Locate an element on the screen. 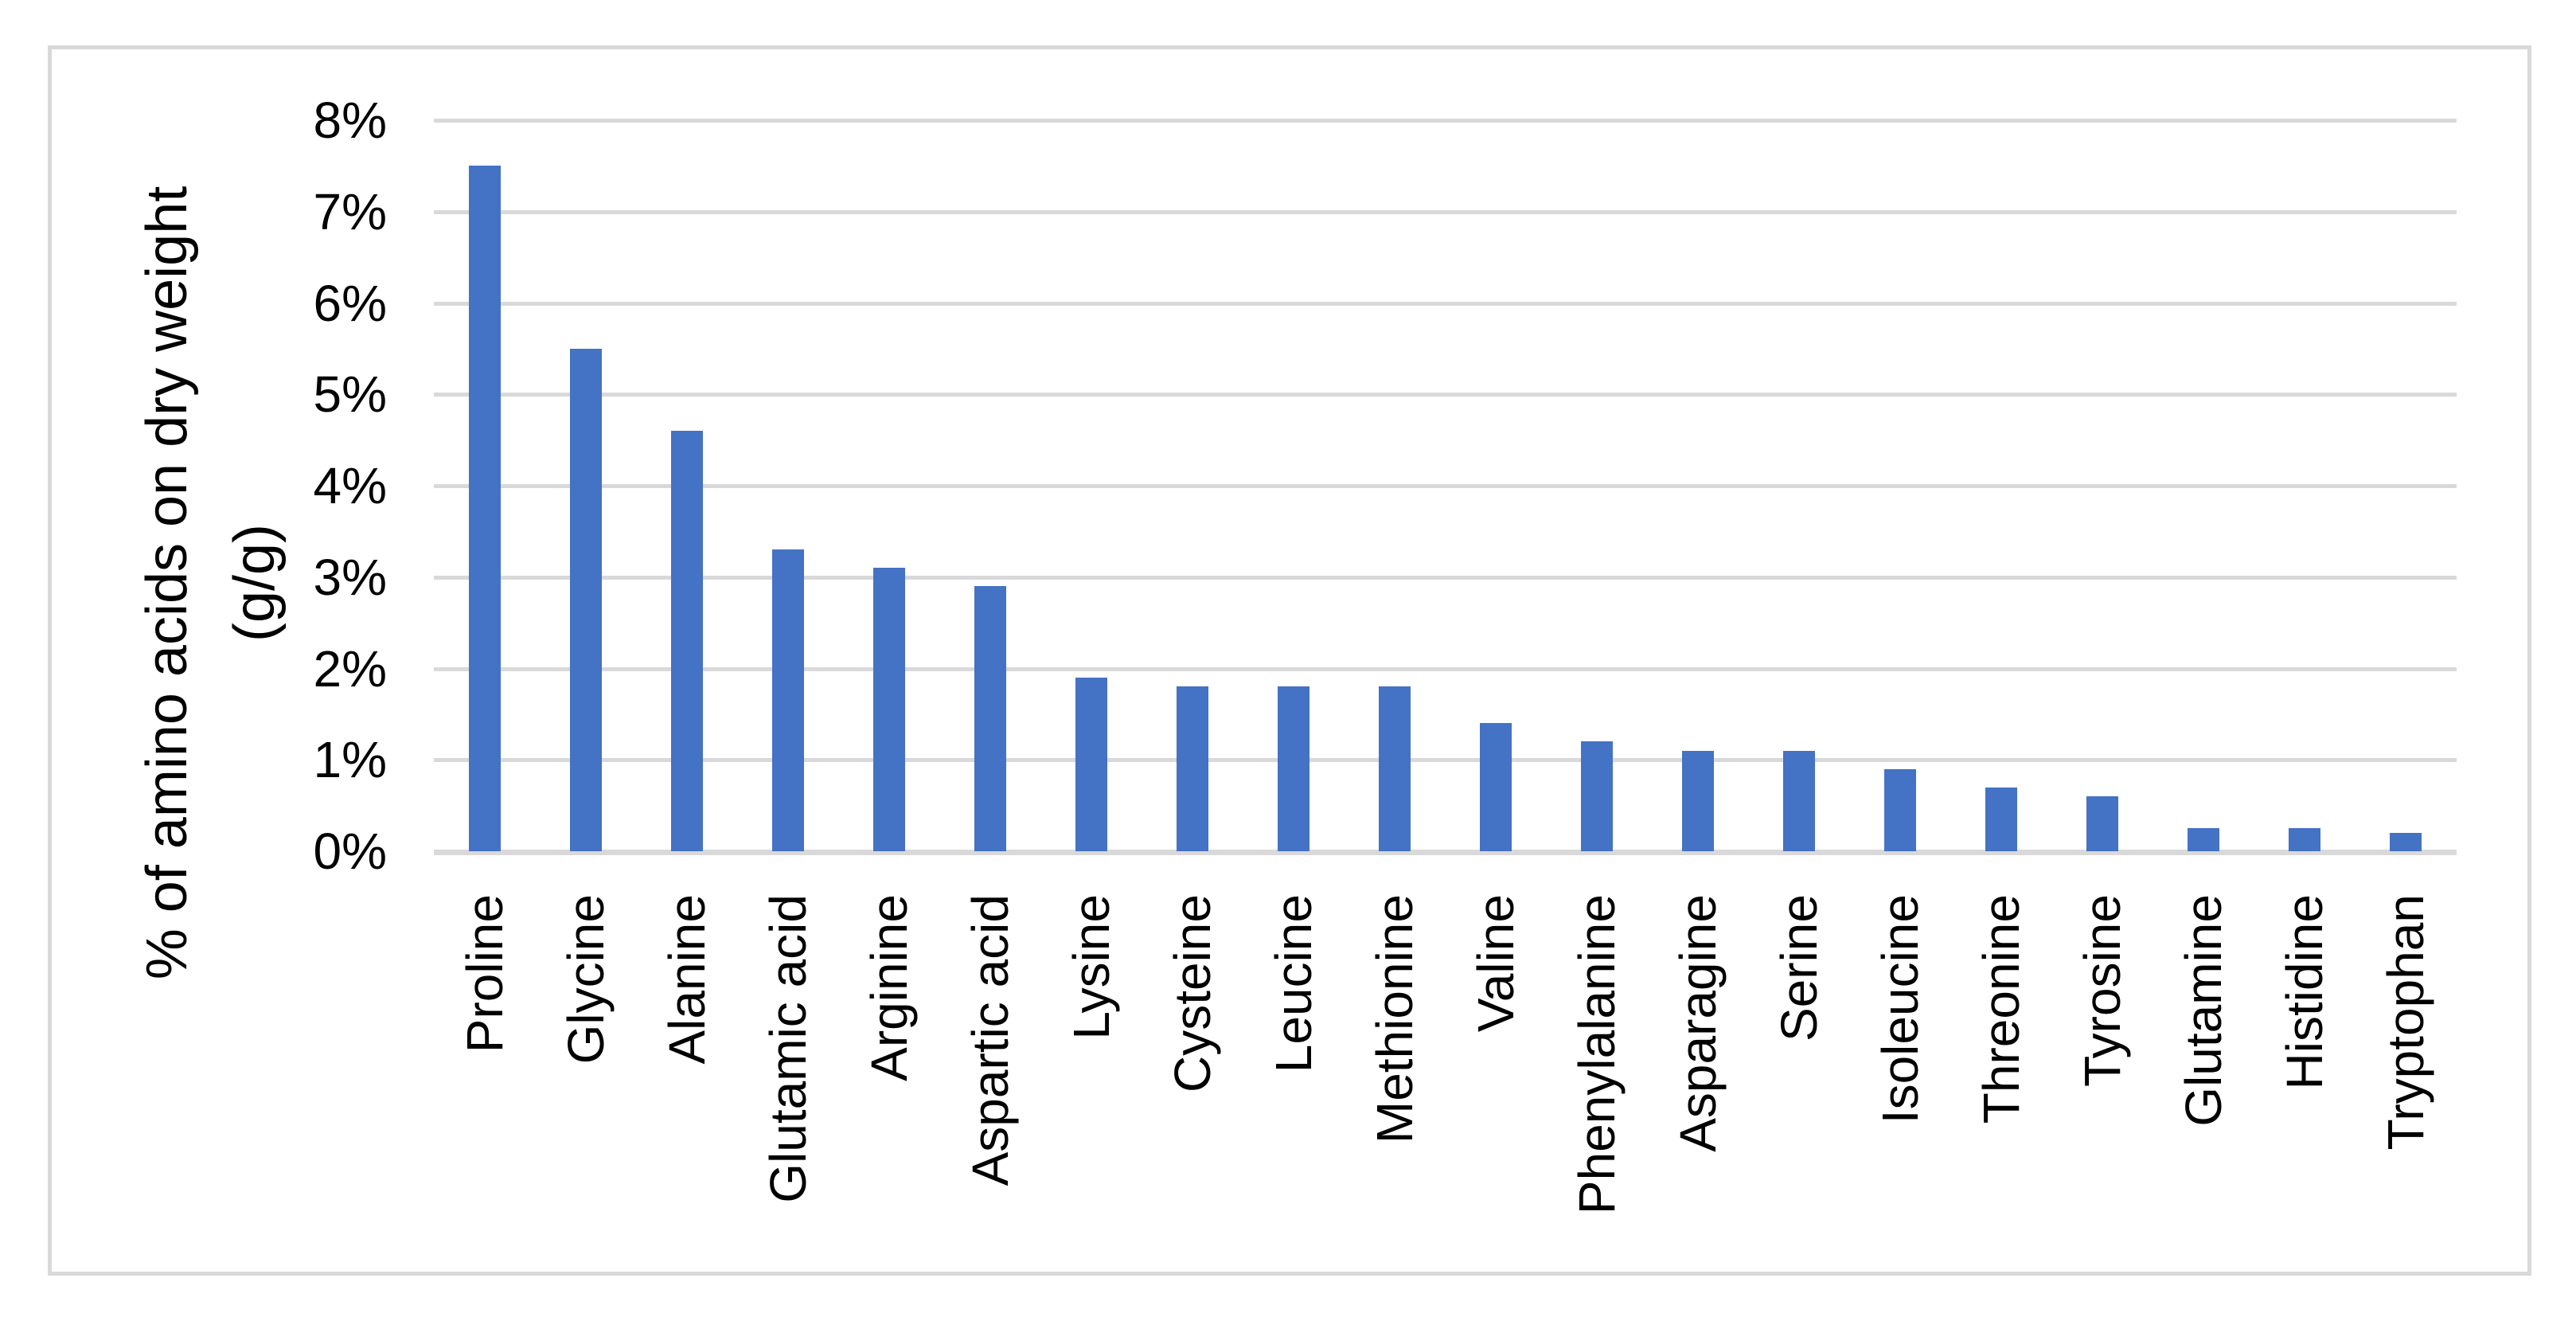  bar-phenylalanine is located at coordinates (1597, 796).